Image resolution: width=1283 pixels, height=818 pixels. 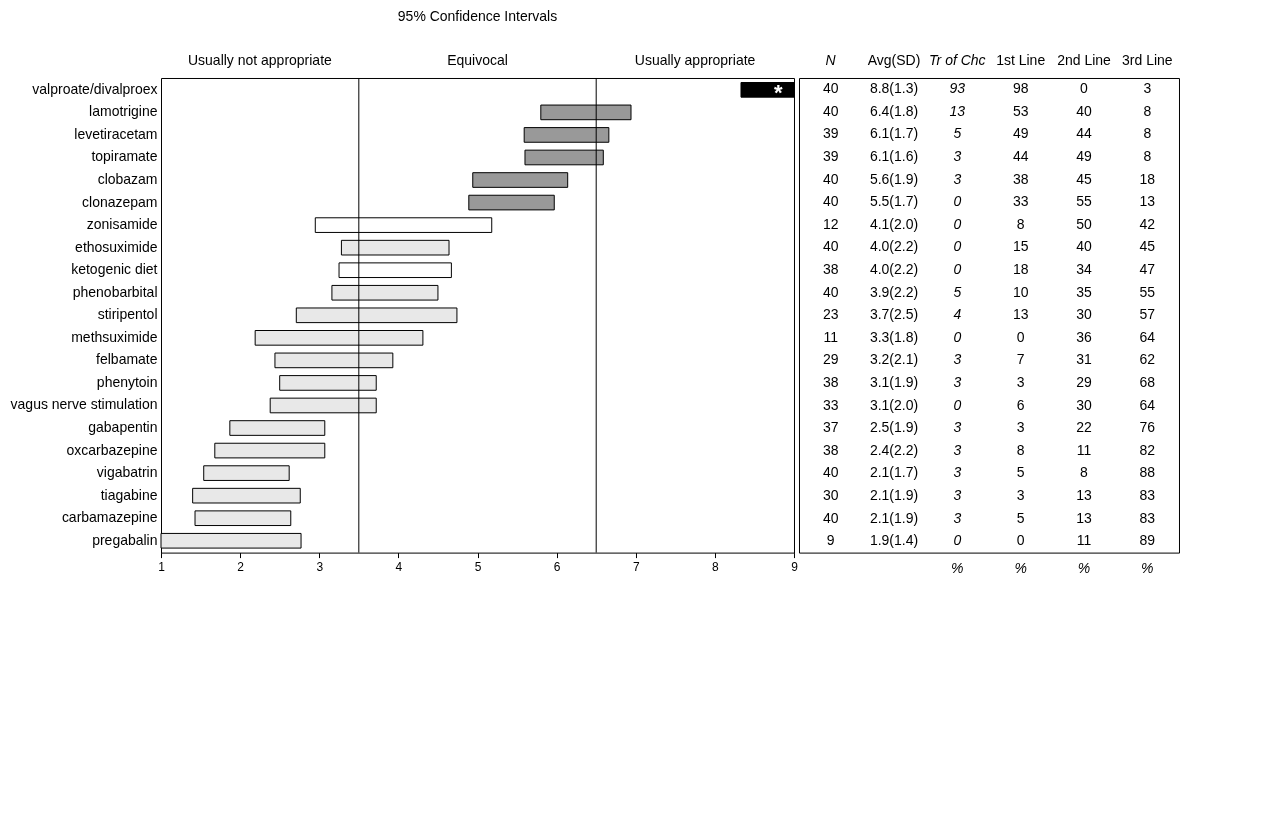 I want to click on text: 4.1(2.0), so click(x=894, y=223).